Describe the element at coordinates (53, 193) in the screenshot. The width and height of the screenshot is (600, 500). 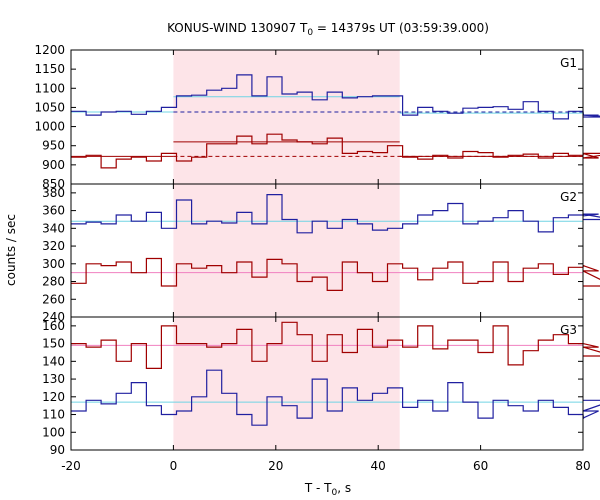
I see `y-tick-label: 380` at that location.